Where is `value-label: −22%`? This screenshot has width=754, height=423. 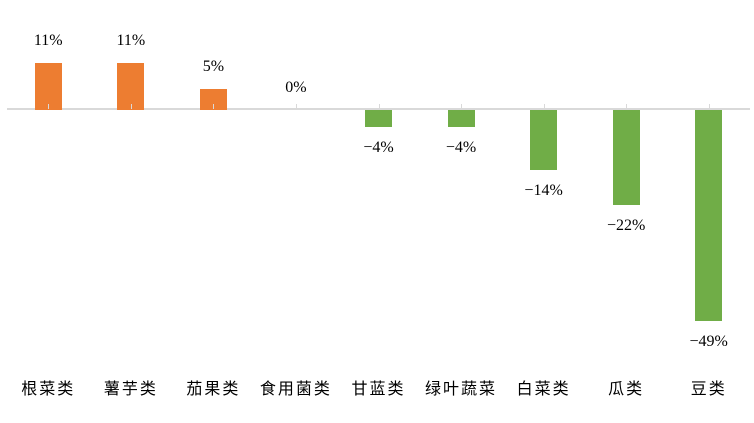
value-label: −22% is located at coordinates (626, 225).